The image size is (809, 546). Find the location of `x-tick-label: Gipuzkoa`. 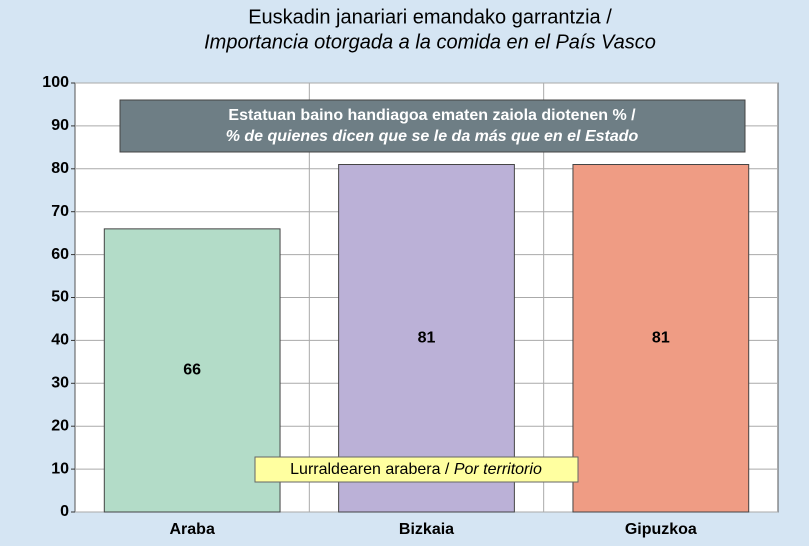

x-tick-label: Gipuzkoa is located at coordinates (661, 529).